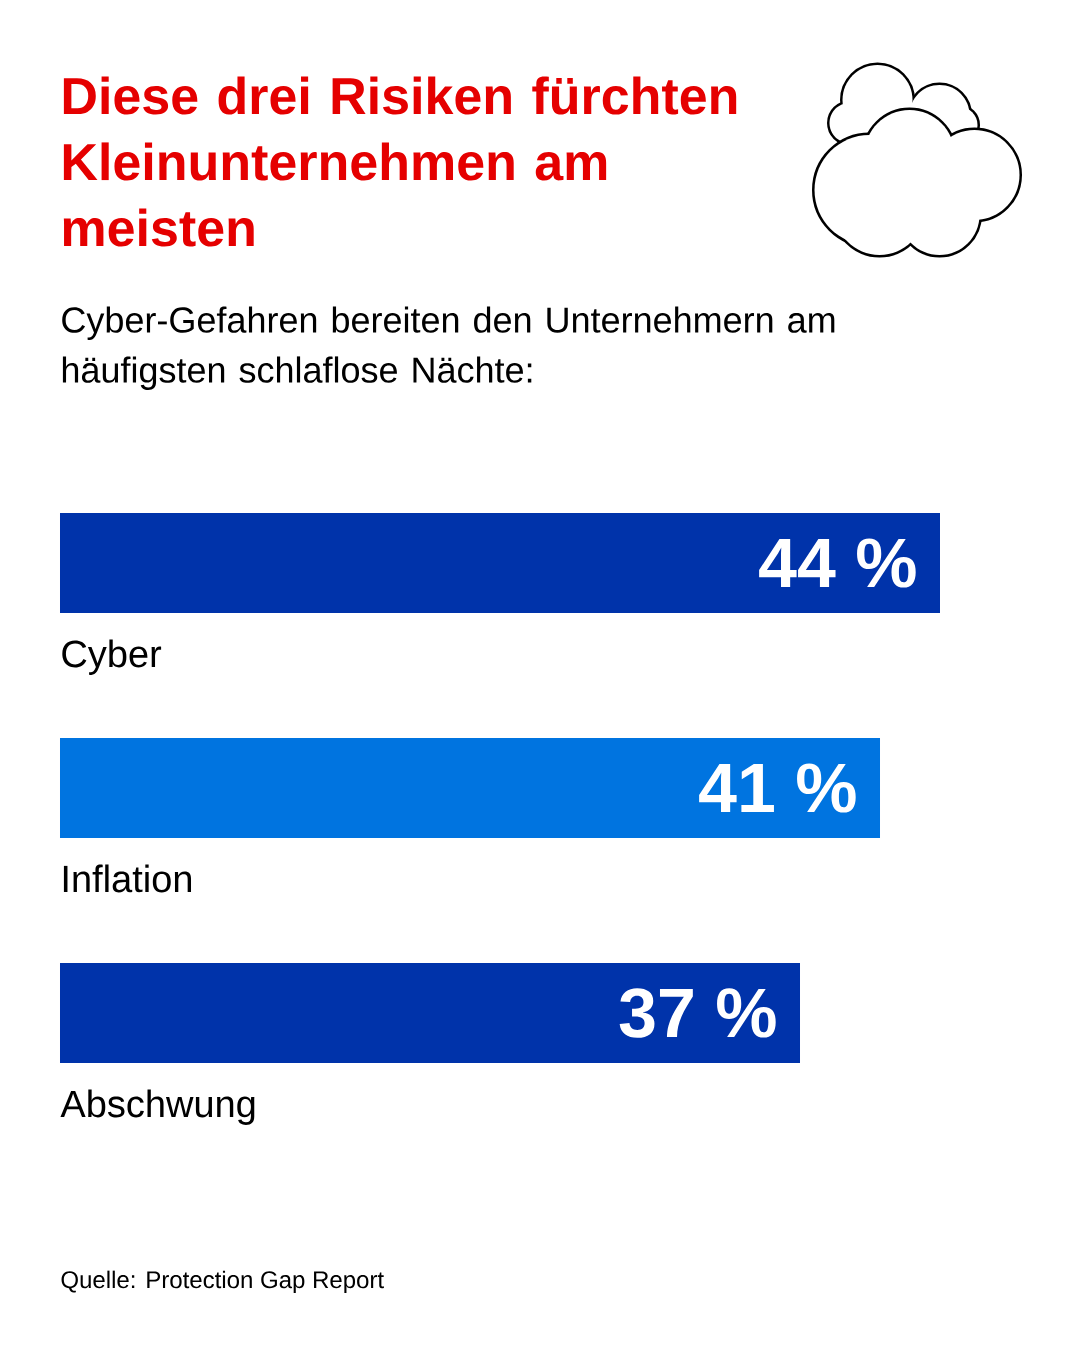 The height and width of the screenshot is (1350, 1080). I want to click on data-label: 44 %, so click(837, 563).